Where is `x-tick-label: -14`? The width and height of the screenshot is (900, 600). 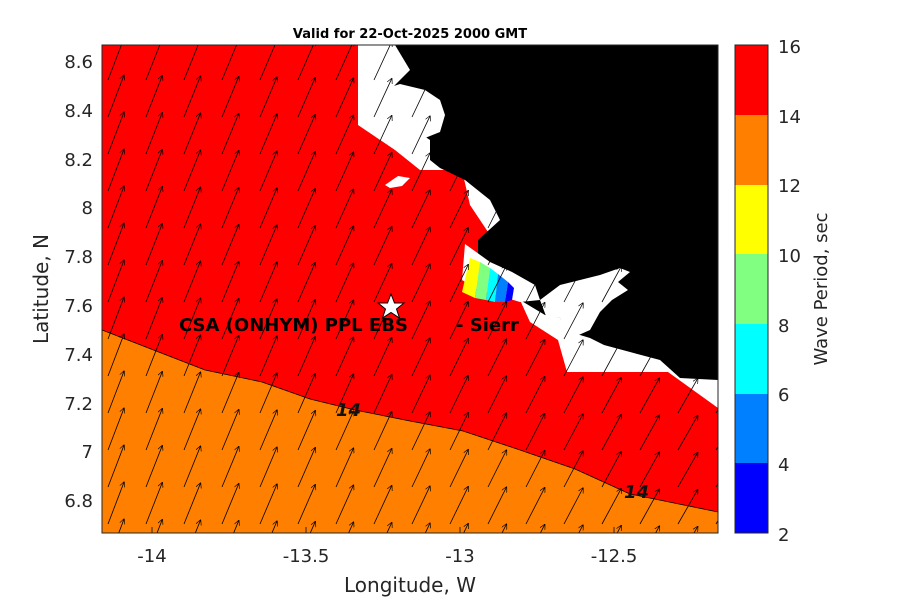
x-tick-label: -14 is located at coordinates (151, 556).